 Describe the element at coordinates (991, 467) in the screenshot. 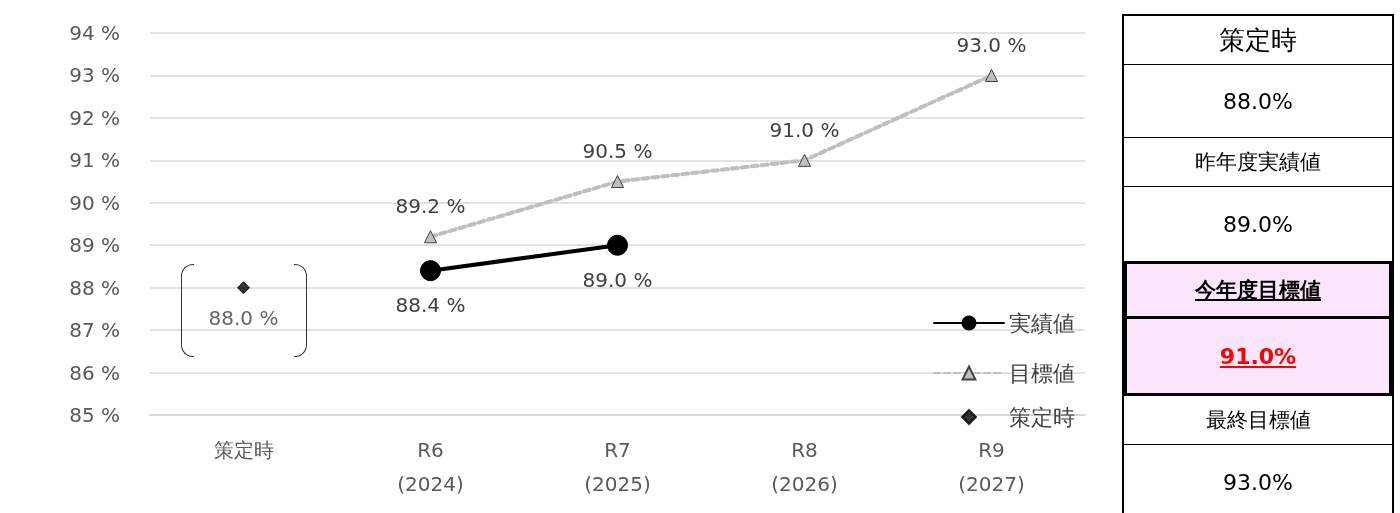

I see `x-tick-label: R9 (2027)` at that location.